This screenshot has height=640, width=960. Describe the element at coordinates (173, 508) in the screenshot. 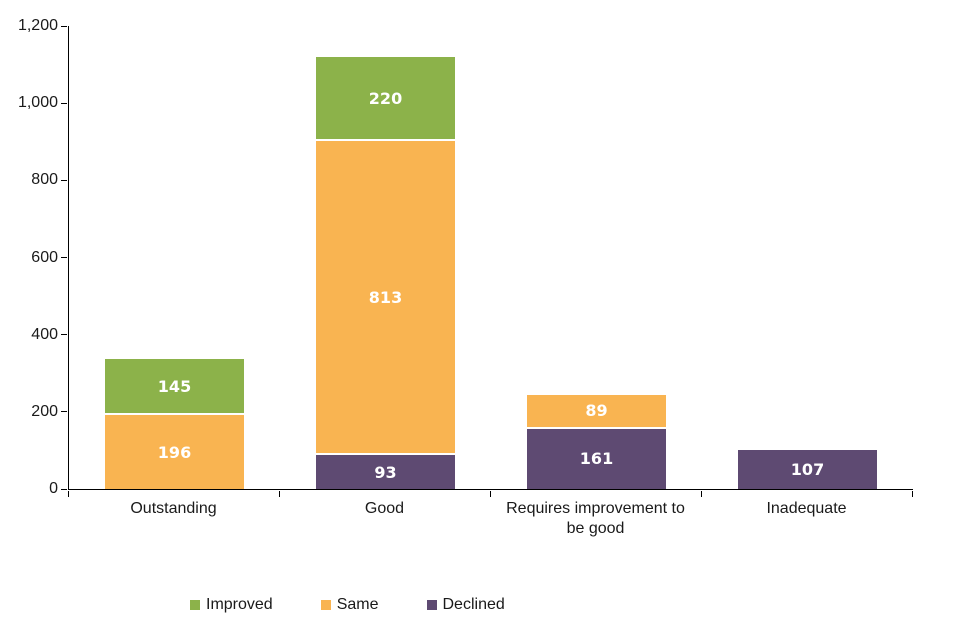

I see `x-axis-label: Outstanding` at that location.